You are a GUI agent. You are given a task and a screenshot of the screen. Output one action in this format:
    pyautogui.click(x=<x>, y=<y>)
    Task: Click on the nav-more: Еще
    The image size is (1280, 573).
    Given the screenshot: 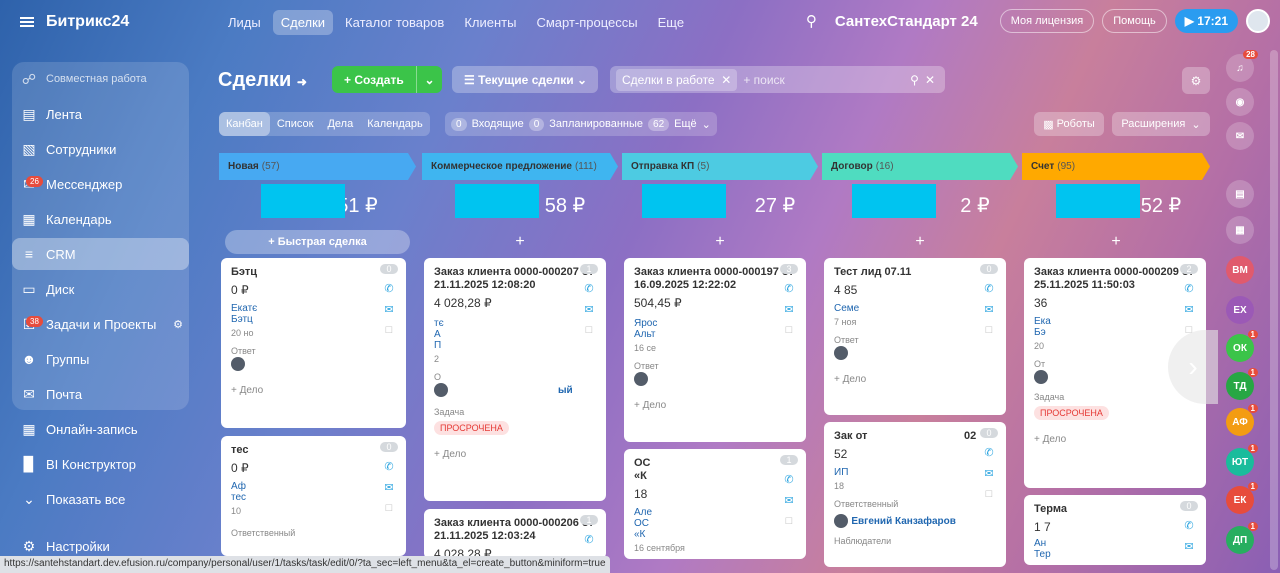 What is the action you would take?
    pyautogui.click(x=671, y=22)
    